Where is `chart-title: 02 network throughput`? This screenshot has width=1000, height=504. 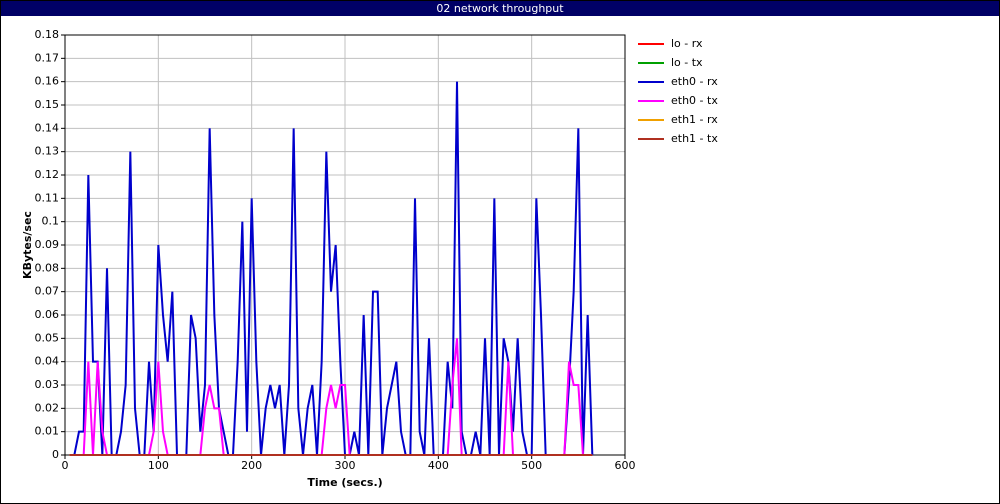
chart-title: 02 network throughput is located at coordinates (500, 8).